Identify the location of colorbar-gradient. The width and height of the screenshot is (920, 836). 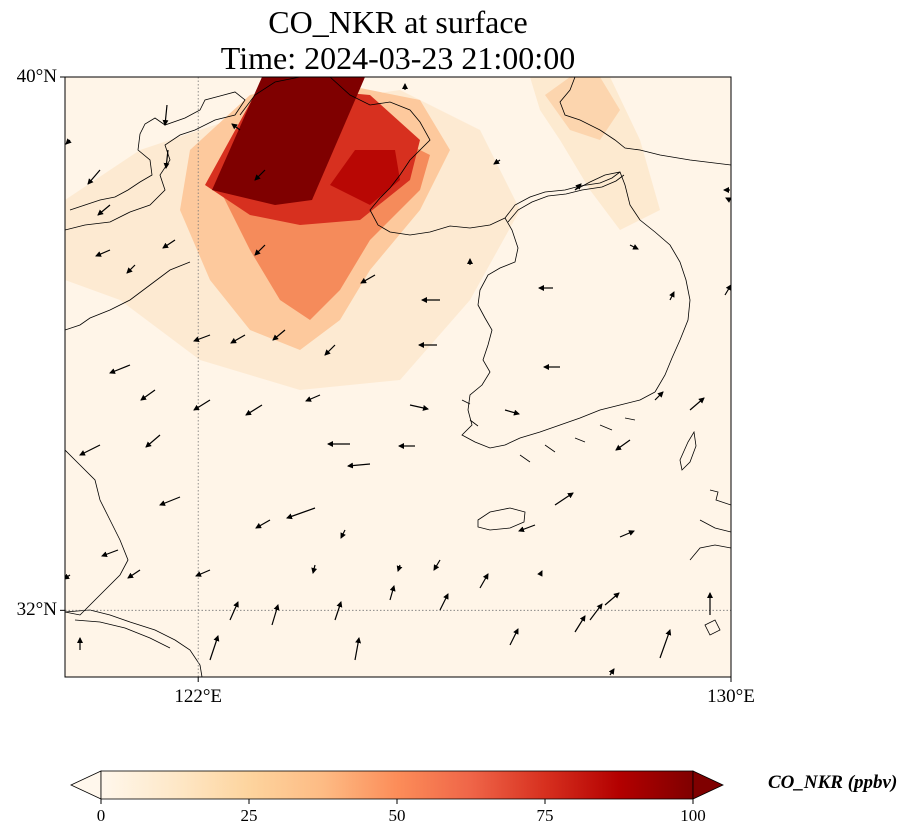
(397, 785).